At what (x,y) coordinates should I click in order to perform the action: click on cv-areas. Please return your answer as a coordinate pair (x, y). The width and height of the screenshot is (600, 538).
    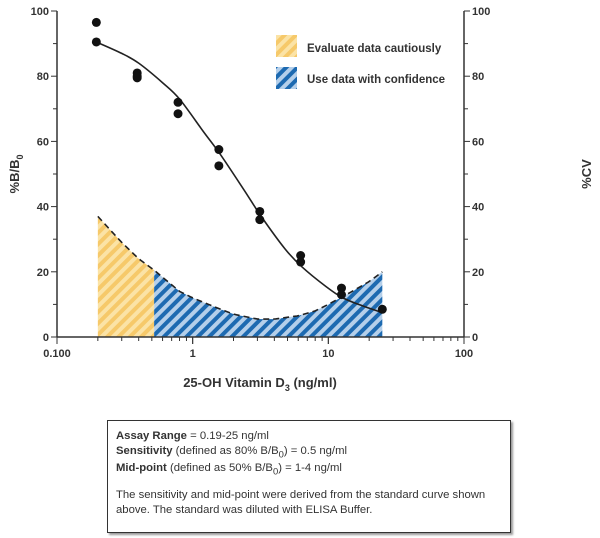
    Looking at the image, I should click on (240, 276).